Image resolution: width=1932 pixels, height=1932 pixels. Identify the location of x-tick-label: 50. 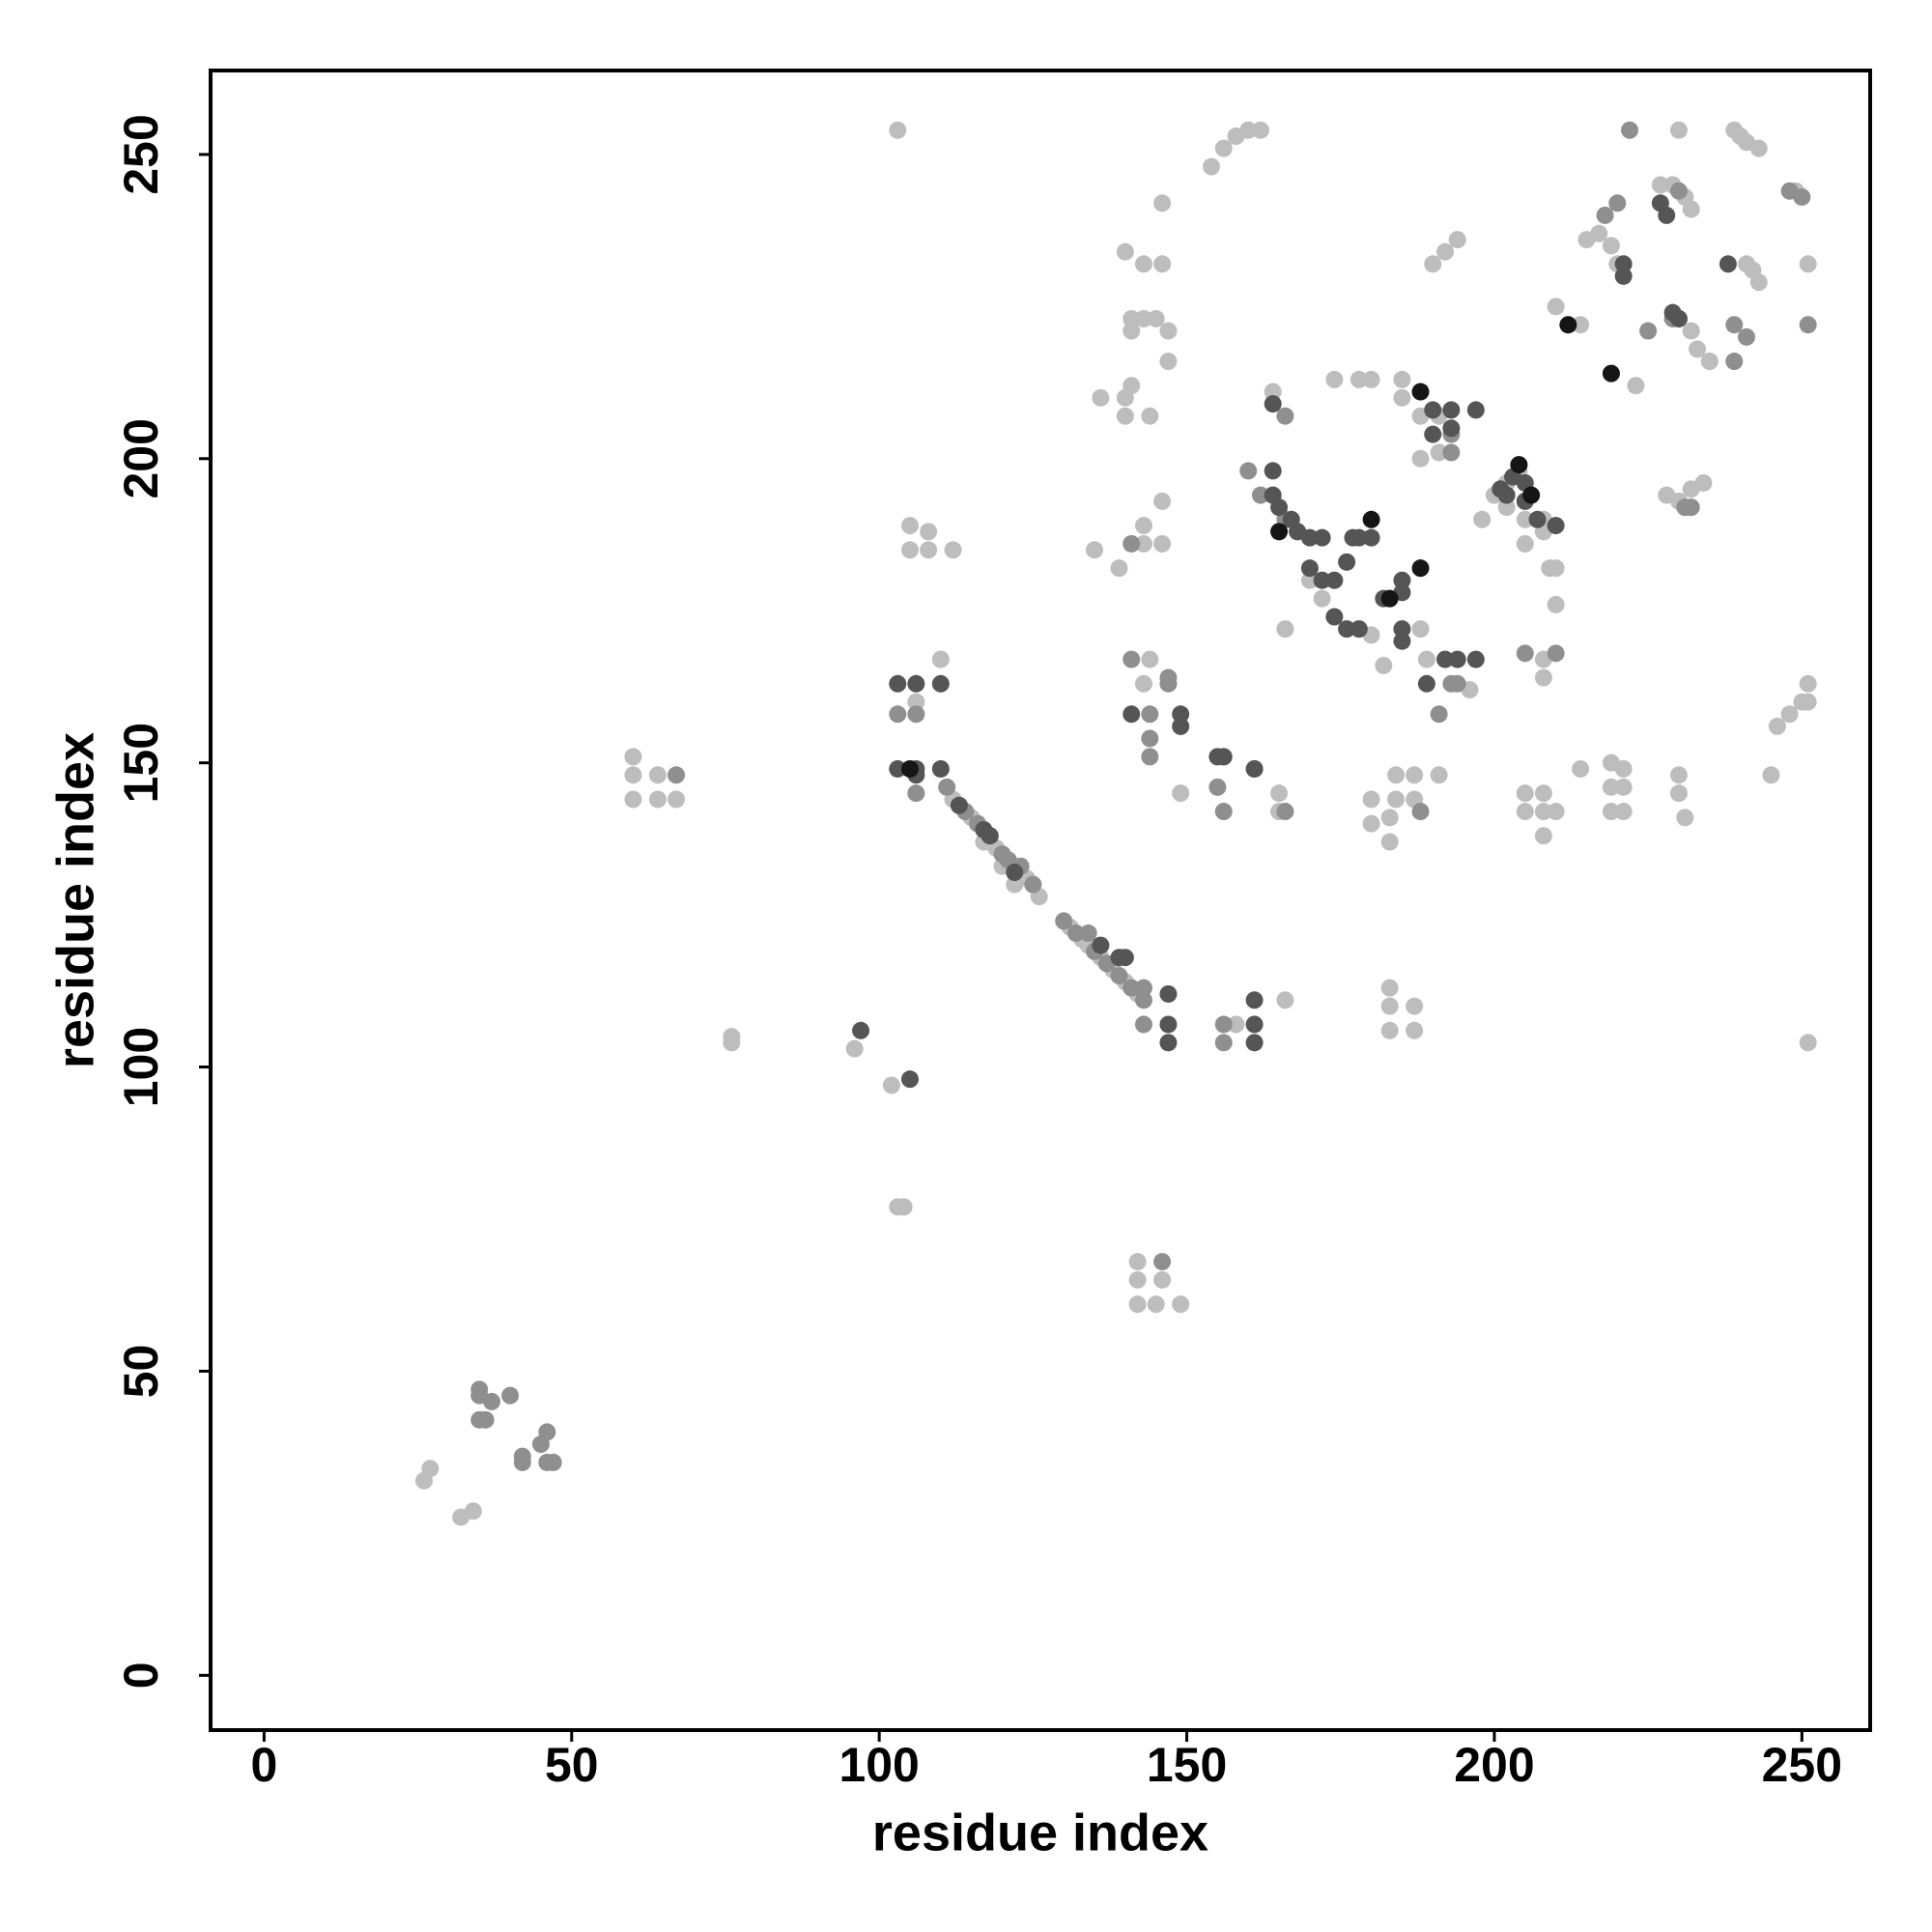
(572, 1765).